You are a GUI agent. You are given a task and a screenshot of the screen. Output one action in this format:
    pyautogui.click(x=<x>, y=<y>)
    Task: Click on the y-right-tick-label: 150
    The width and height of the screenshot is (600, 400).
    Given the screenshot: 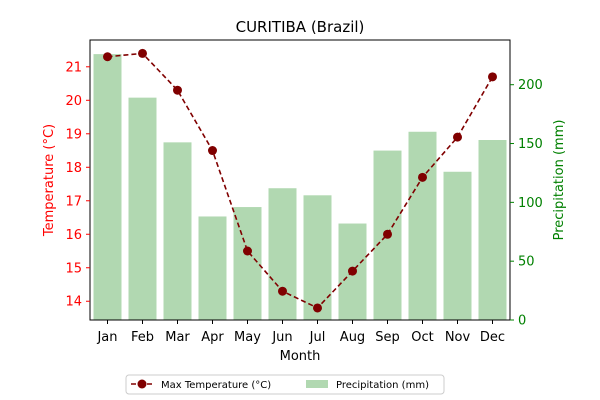 What is the action you would take?
    pyautogui.click(x=530, y=144)
    